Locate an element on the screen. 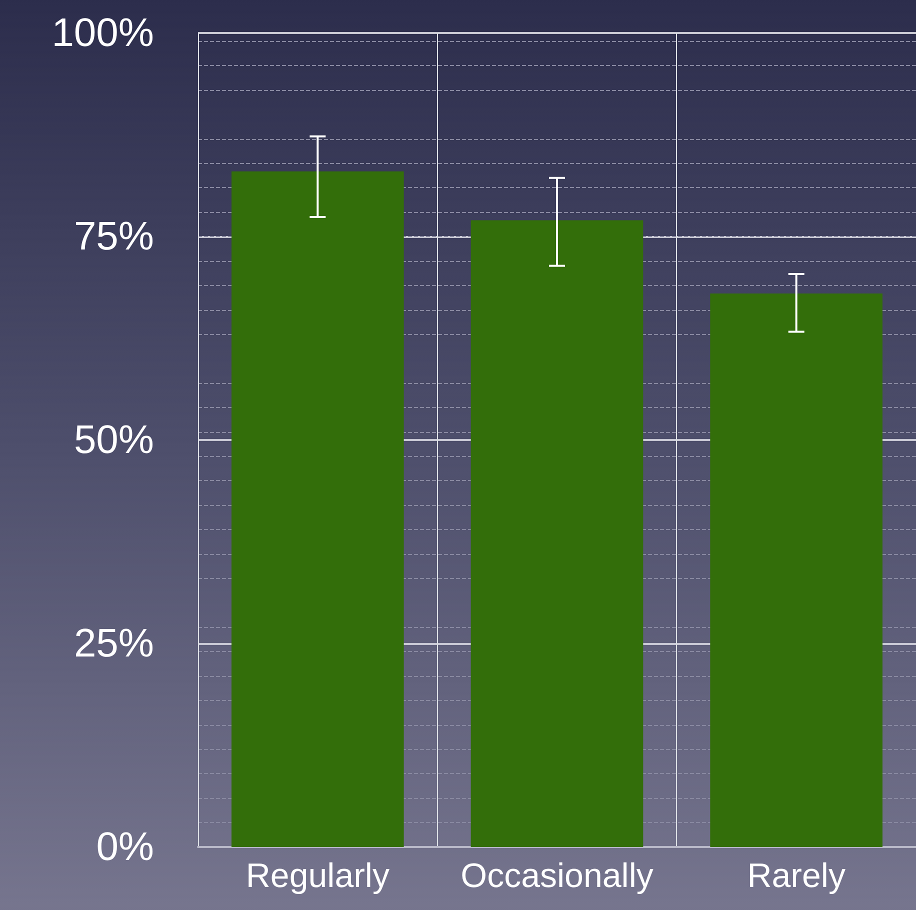 This screenshot has width=916, height=910. y-tick-label: 100% is located at coordinates (103, 33).